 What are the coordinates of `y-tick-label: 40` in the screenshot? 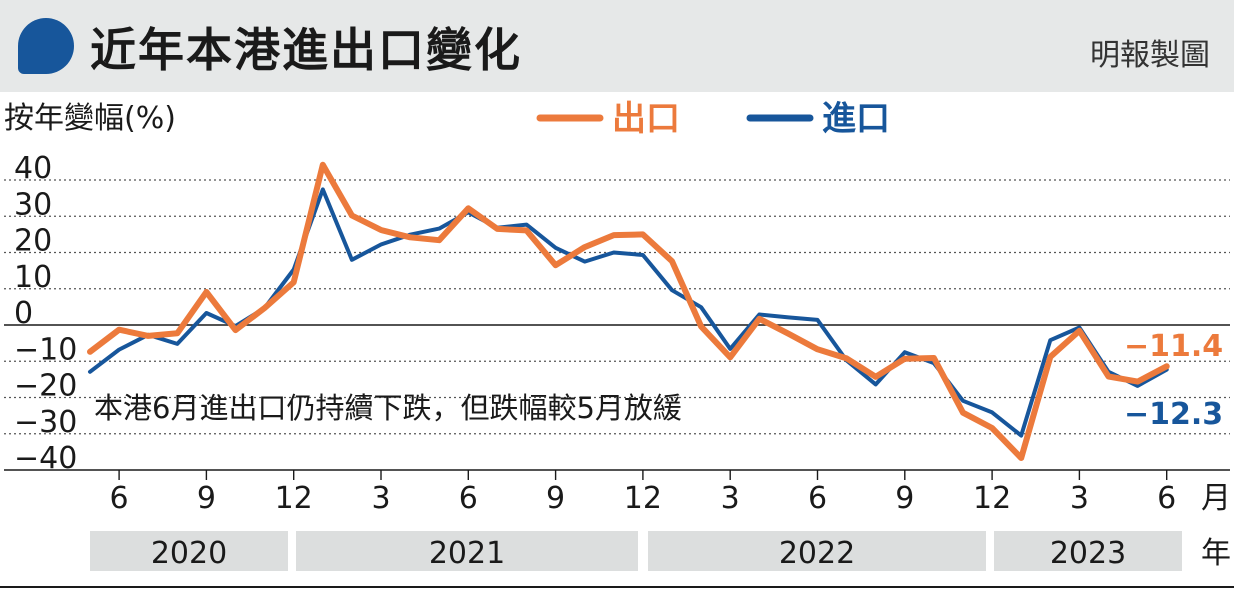 It's located at (33, 168).